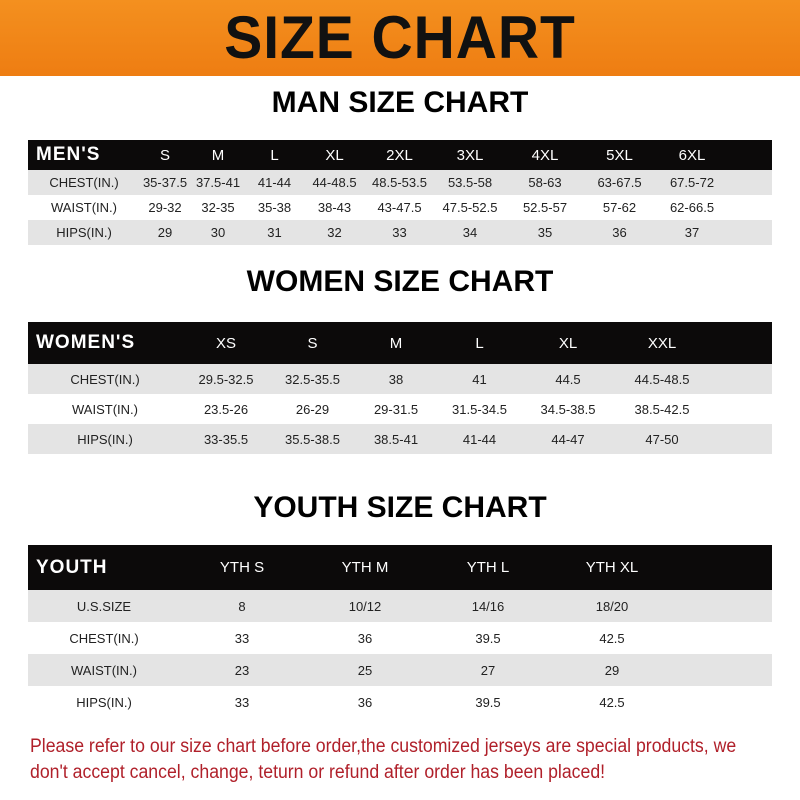 This screenshot has width=800, height=800. What do you see at coordinates (479, 409) in the screenshot?
I see `measurement-cell: 31.5-34.5` at bounding box center [479, 409].